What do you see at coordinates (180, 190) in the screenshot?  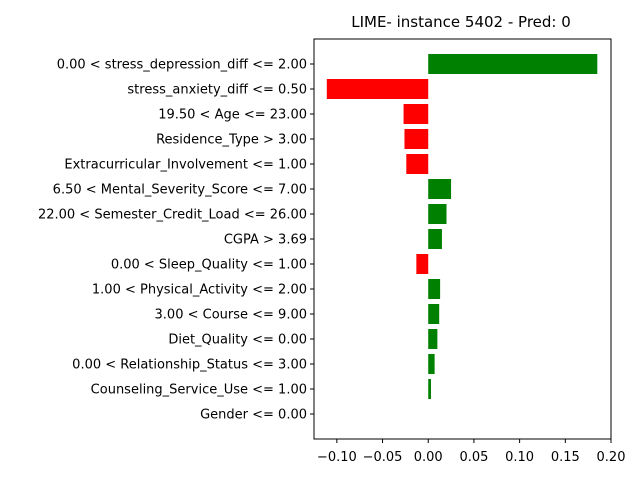 I see `y-tick-label-5: 6.50 < Mental_Severity_Score <= 7.00` at bounding box center [180, 190].